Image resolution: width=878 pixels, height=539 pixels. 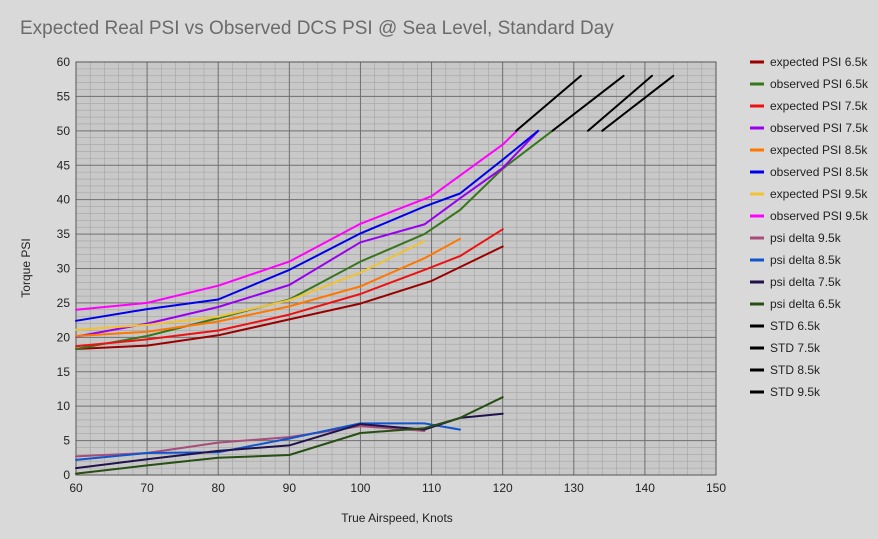 What do you see at coordinates (66, 441) in the screenshot?
I see `y-tick-label: 5` at bounding box center [66, 441].